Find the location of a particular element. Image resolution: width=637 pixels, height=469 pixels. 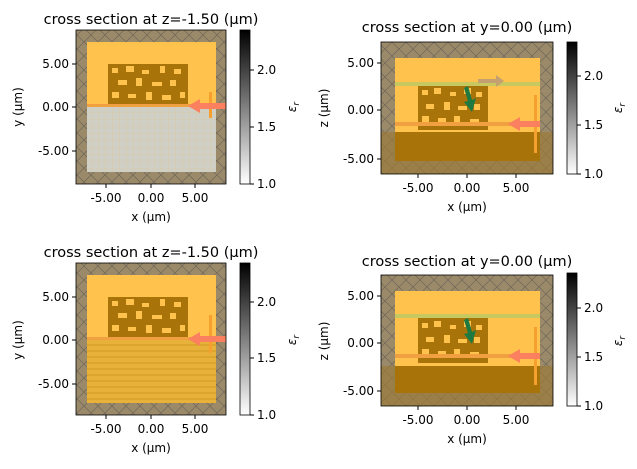

panel-3-y-axis: 5.00 0.00 -5.00 y (μm) is located at coordinates (43, 340).